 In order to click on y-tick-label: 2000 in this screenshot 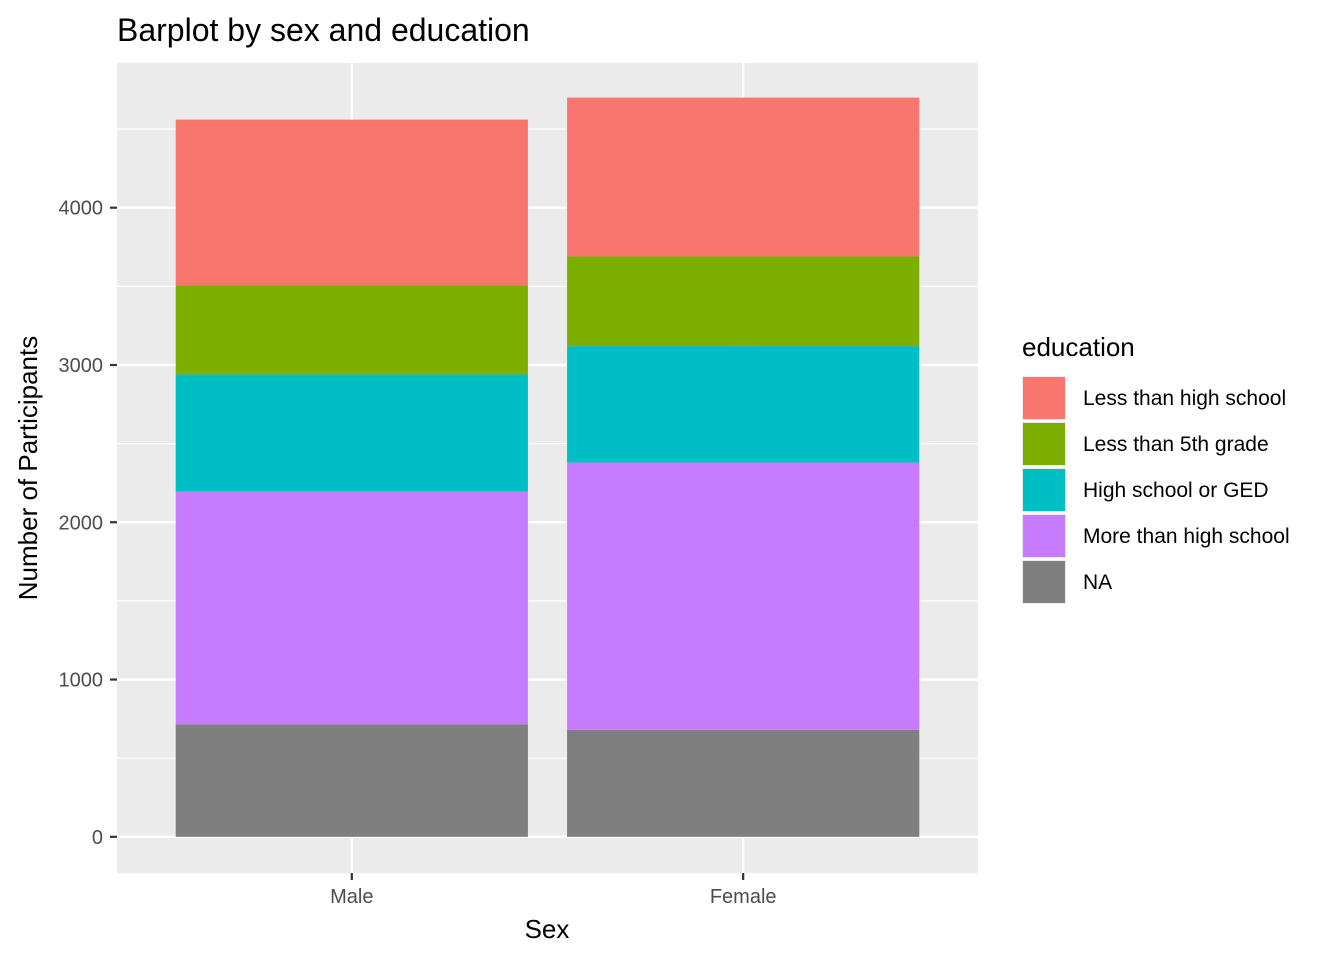, I will do `click(81, 523)`.